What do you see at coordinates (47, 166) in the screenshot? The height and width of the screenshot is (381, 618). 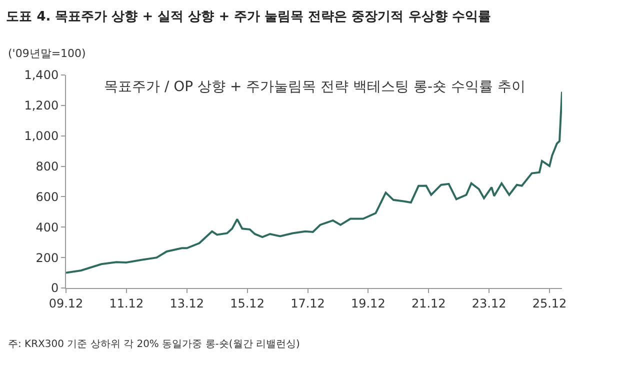 I see `y-tick-label: 800` at bounding box center [47, 166].